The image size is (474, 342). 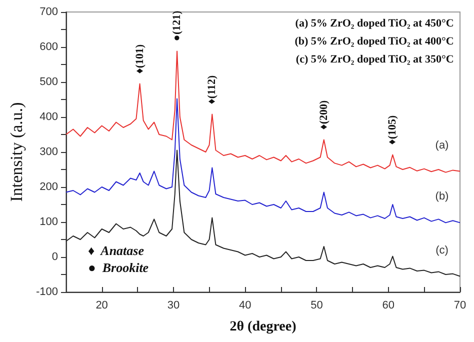 What do you see at coordinates (388, 306) in the screenshot?
I see `x-tick-label: 60` at bounding box center [388, 306].